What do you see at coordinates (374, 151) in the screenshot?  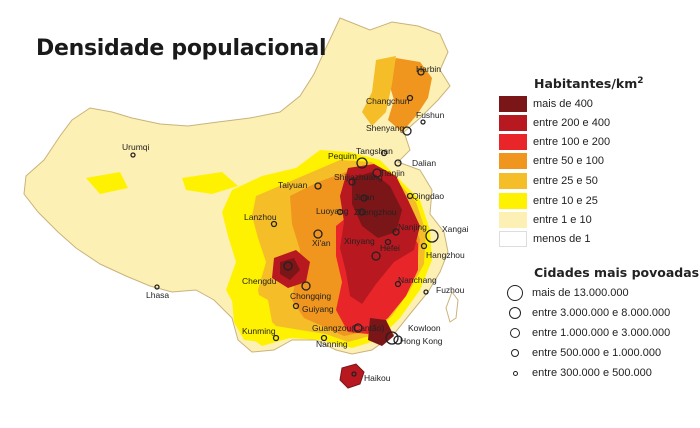 I see `city-label-tangshan: Tangshan` at bounding box center [374, 151].